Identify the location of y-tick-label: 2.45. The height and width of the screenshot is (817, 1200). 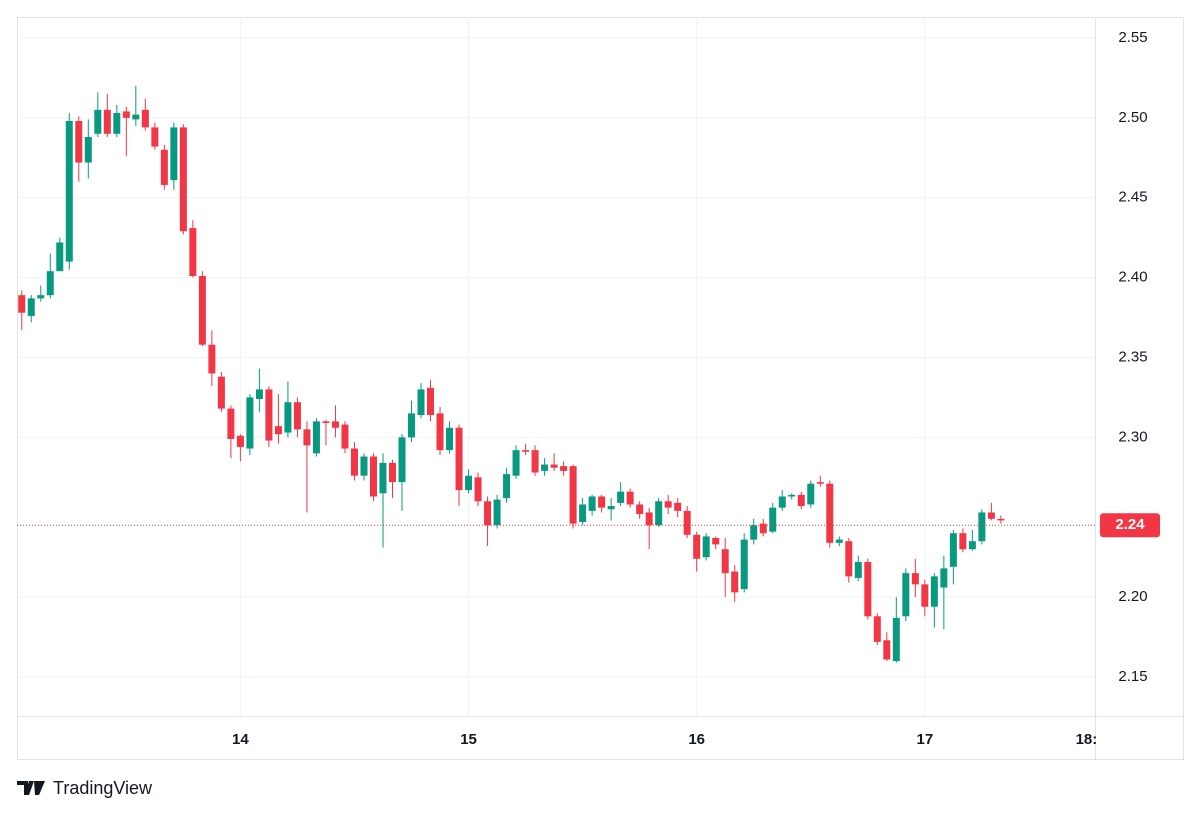
(1132, 197).